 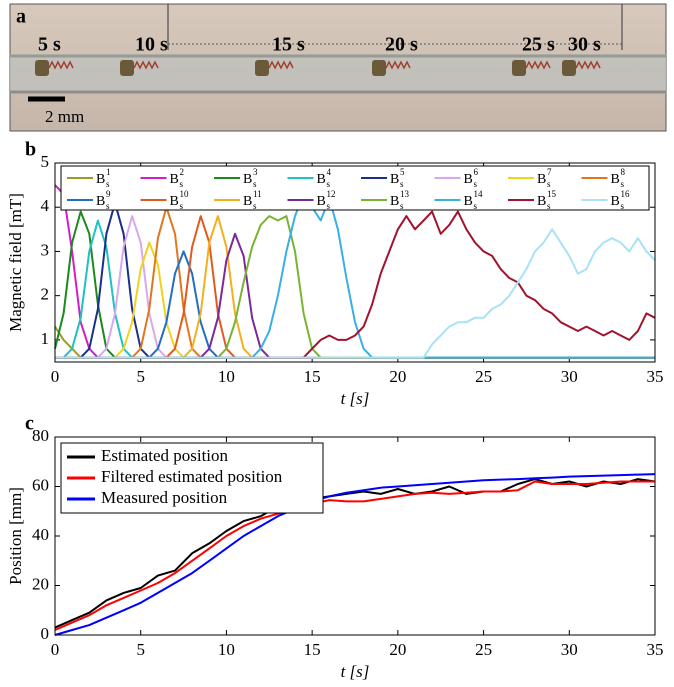 What do you see at coordinates (165, 455) in the screenshot?
I see `legend-label: Estimated position` at bounding box center [165, 455].